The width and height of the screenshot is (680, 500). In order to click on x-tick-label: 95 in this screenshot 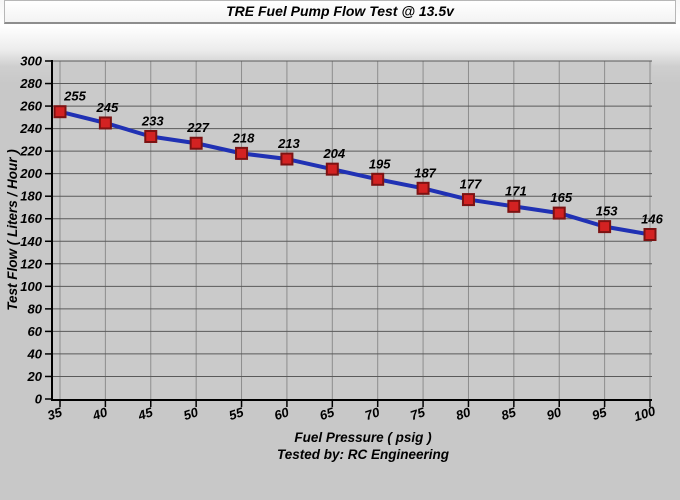, I will do `click(599, 413)`.